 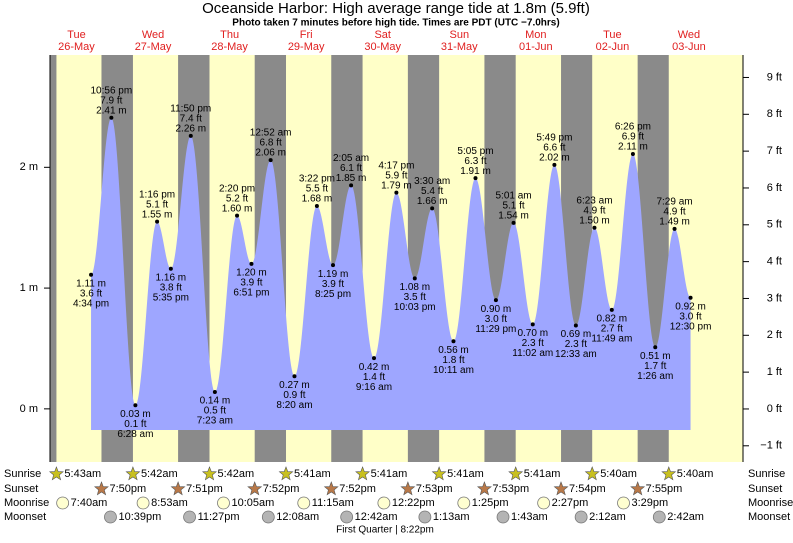 What do you see at coordinates (432, 181) in the screenshot?
I see `tide-label: 3:30 am` at bounding box center [432, 181].